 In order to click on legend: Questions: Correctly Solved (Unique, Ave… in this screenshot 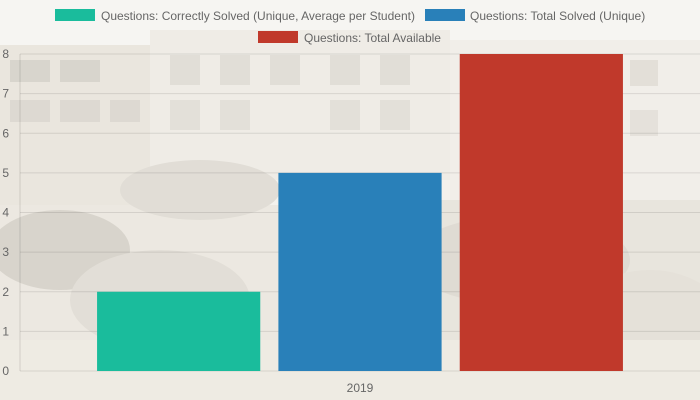, I will do `click(350, 27)`.